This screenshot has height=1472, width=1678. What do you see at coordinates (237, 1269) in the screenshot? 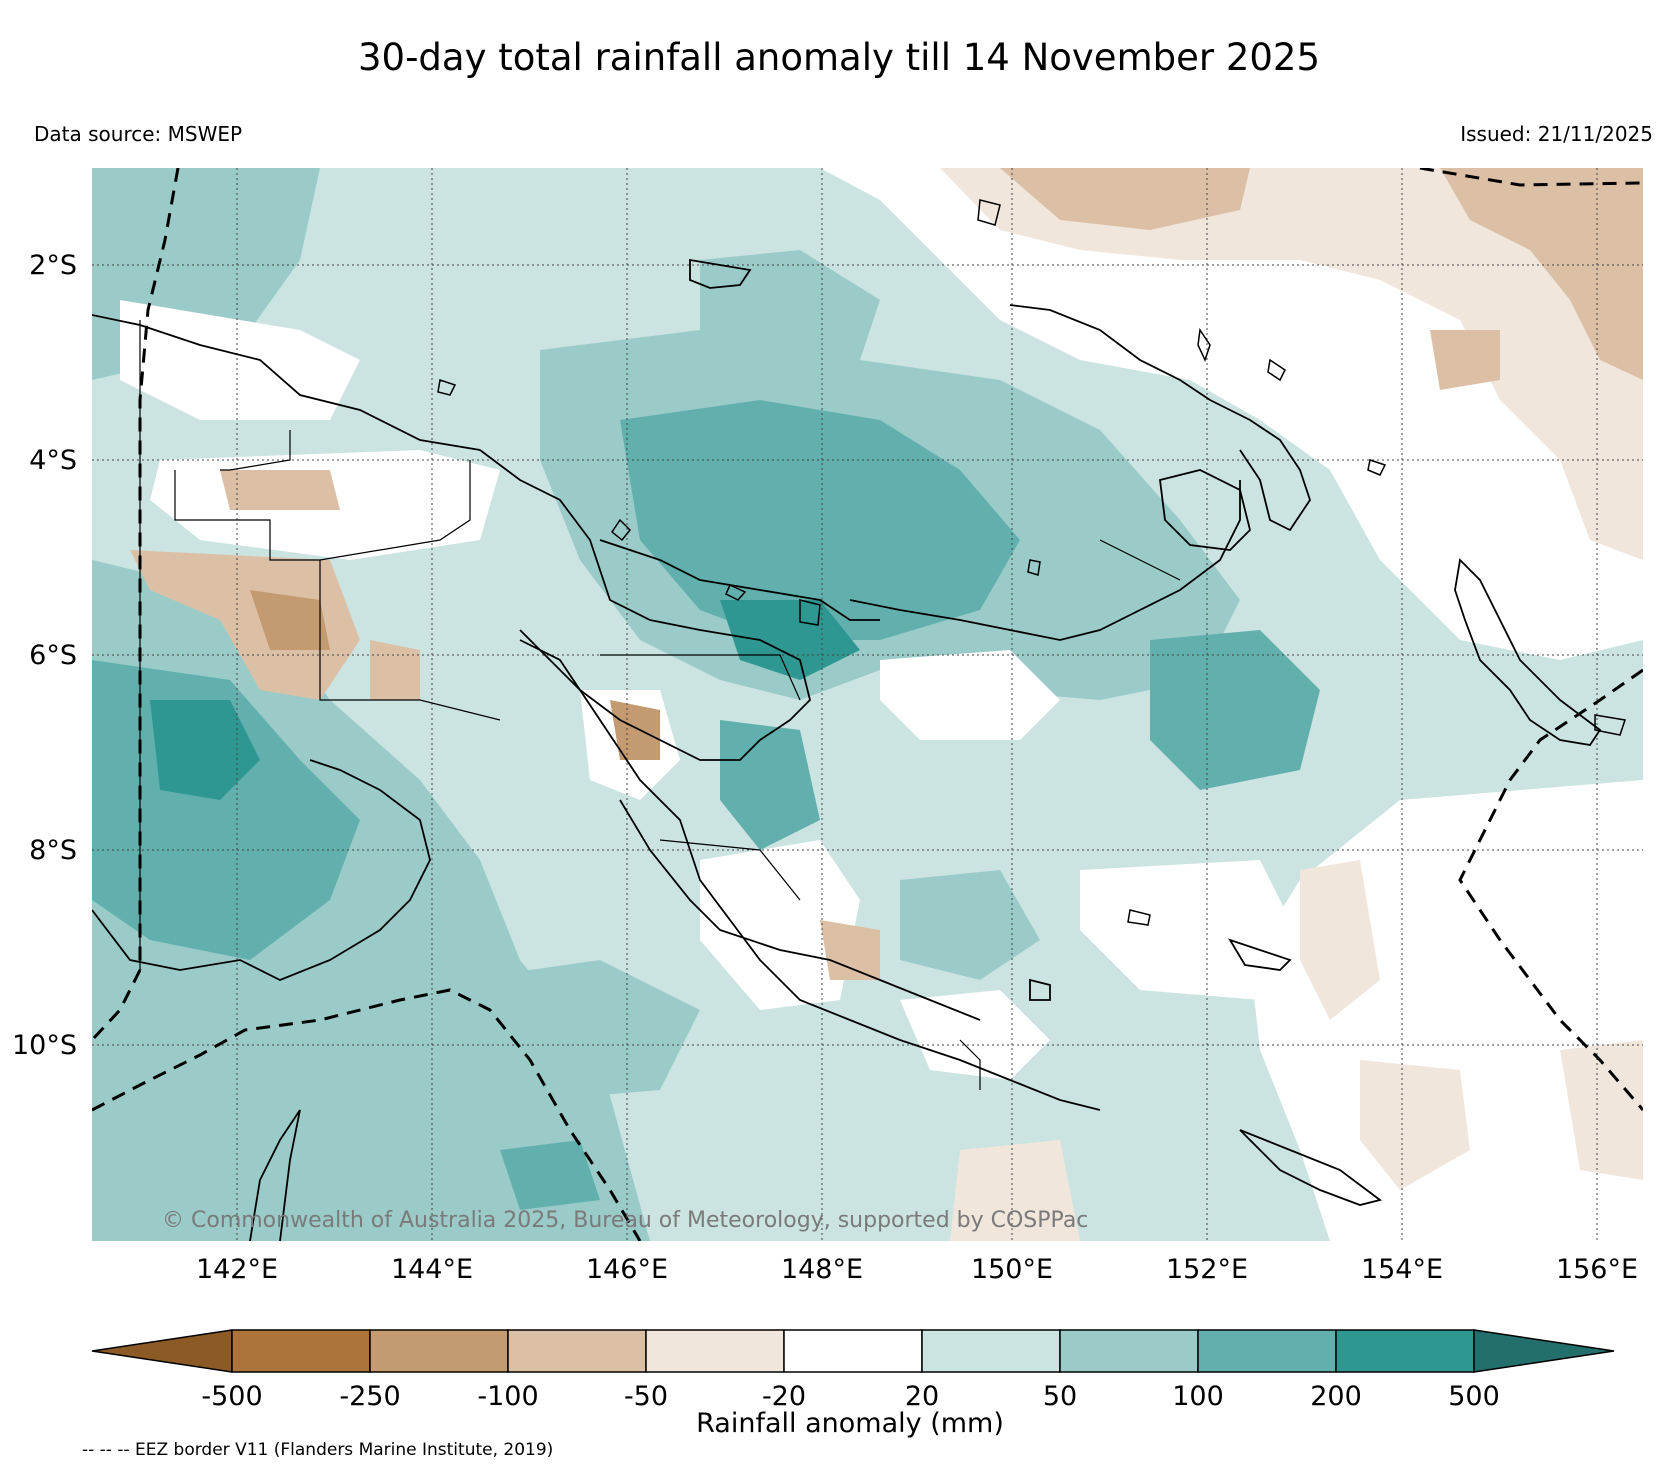
I see `lon-label: 142°E` at bounding box center [237, 1269].